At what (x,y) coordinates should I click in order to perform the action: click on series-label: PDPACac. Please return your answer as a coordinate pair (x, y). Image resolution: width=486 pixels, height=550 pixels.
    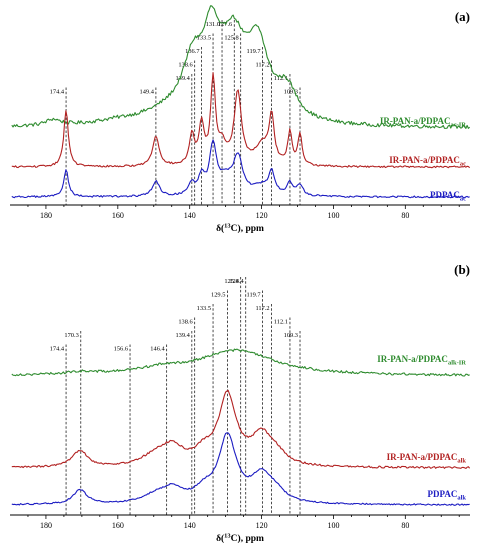
    Looking at the image, I should click on (448, 196).